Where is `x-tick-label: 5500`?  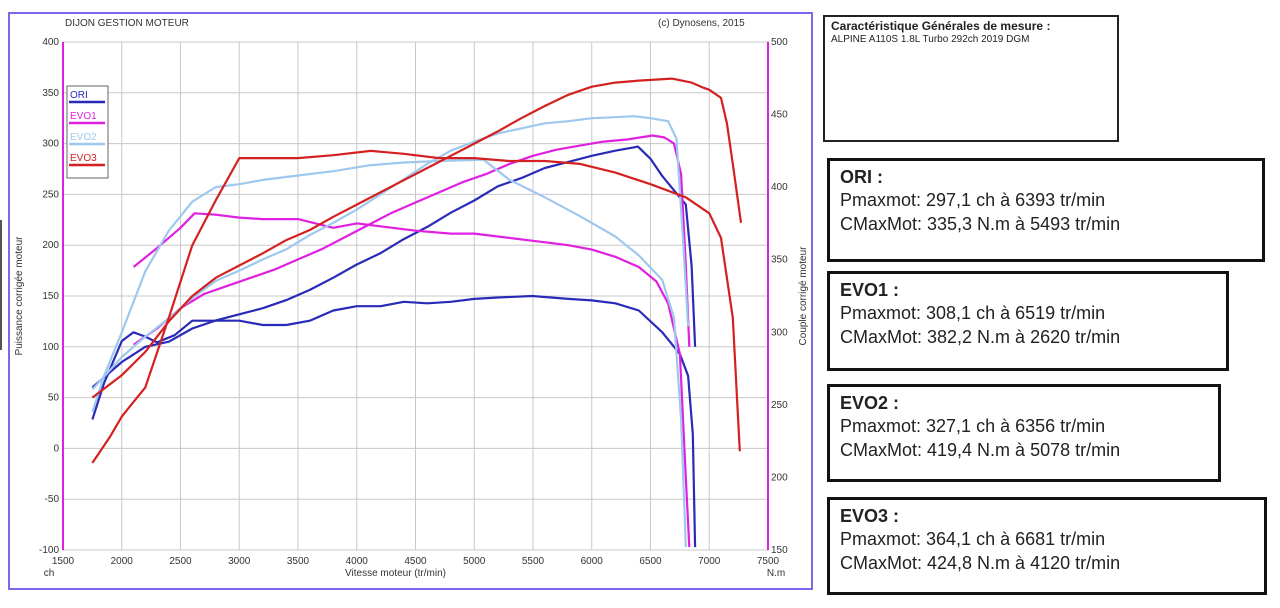 x-tick-label: 5500 is located at coordinates (533, 561).